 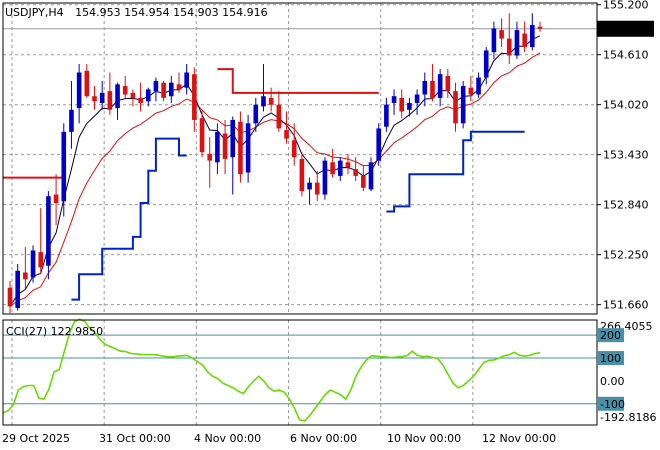 I want to click on x-tick-label: 10 Nov 00:00, so click(x=424, y=438).